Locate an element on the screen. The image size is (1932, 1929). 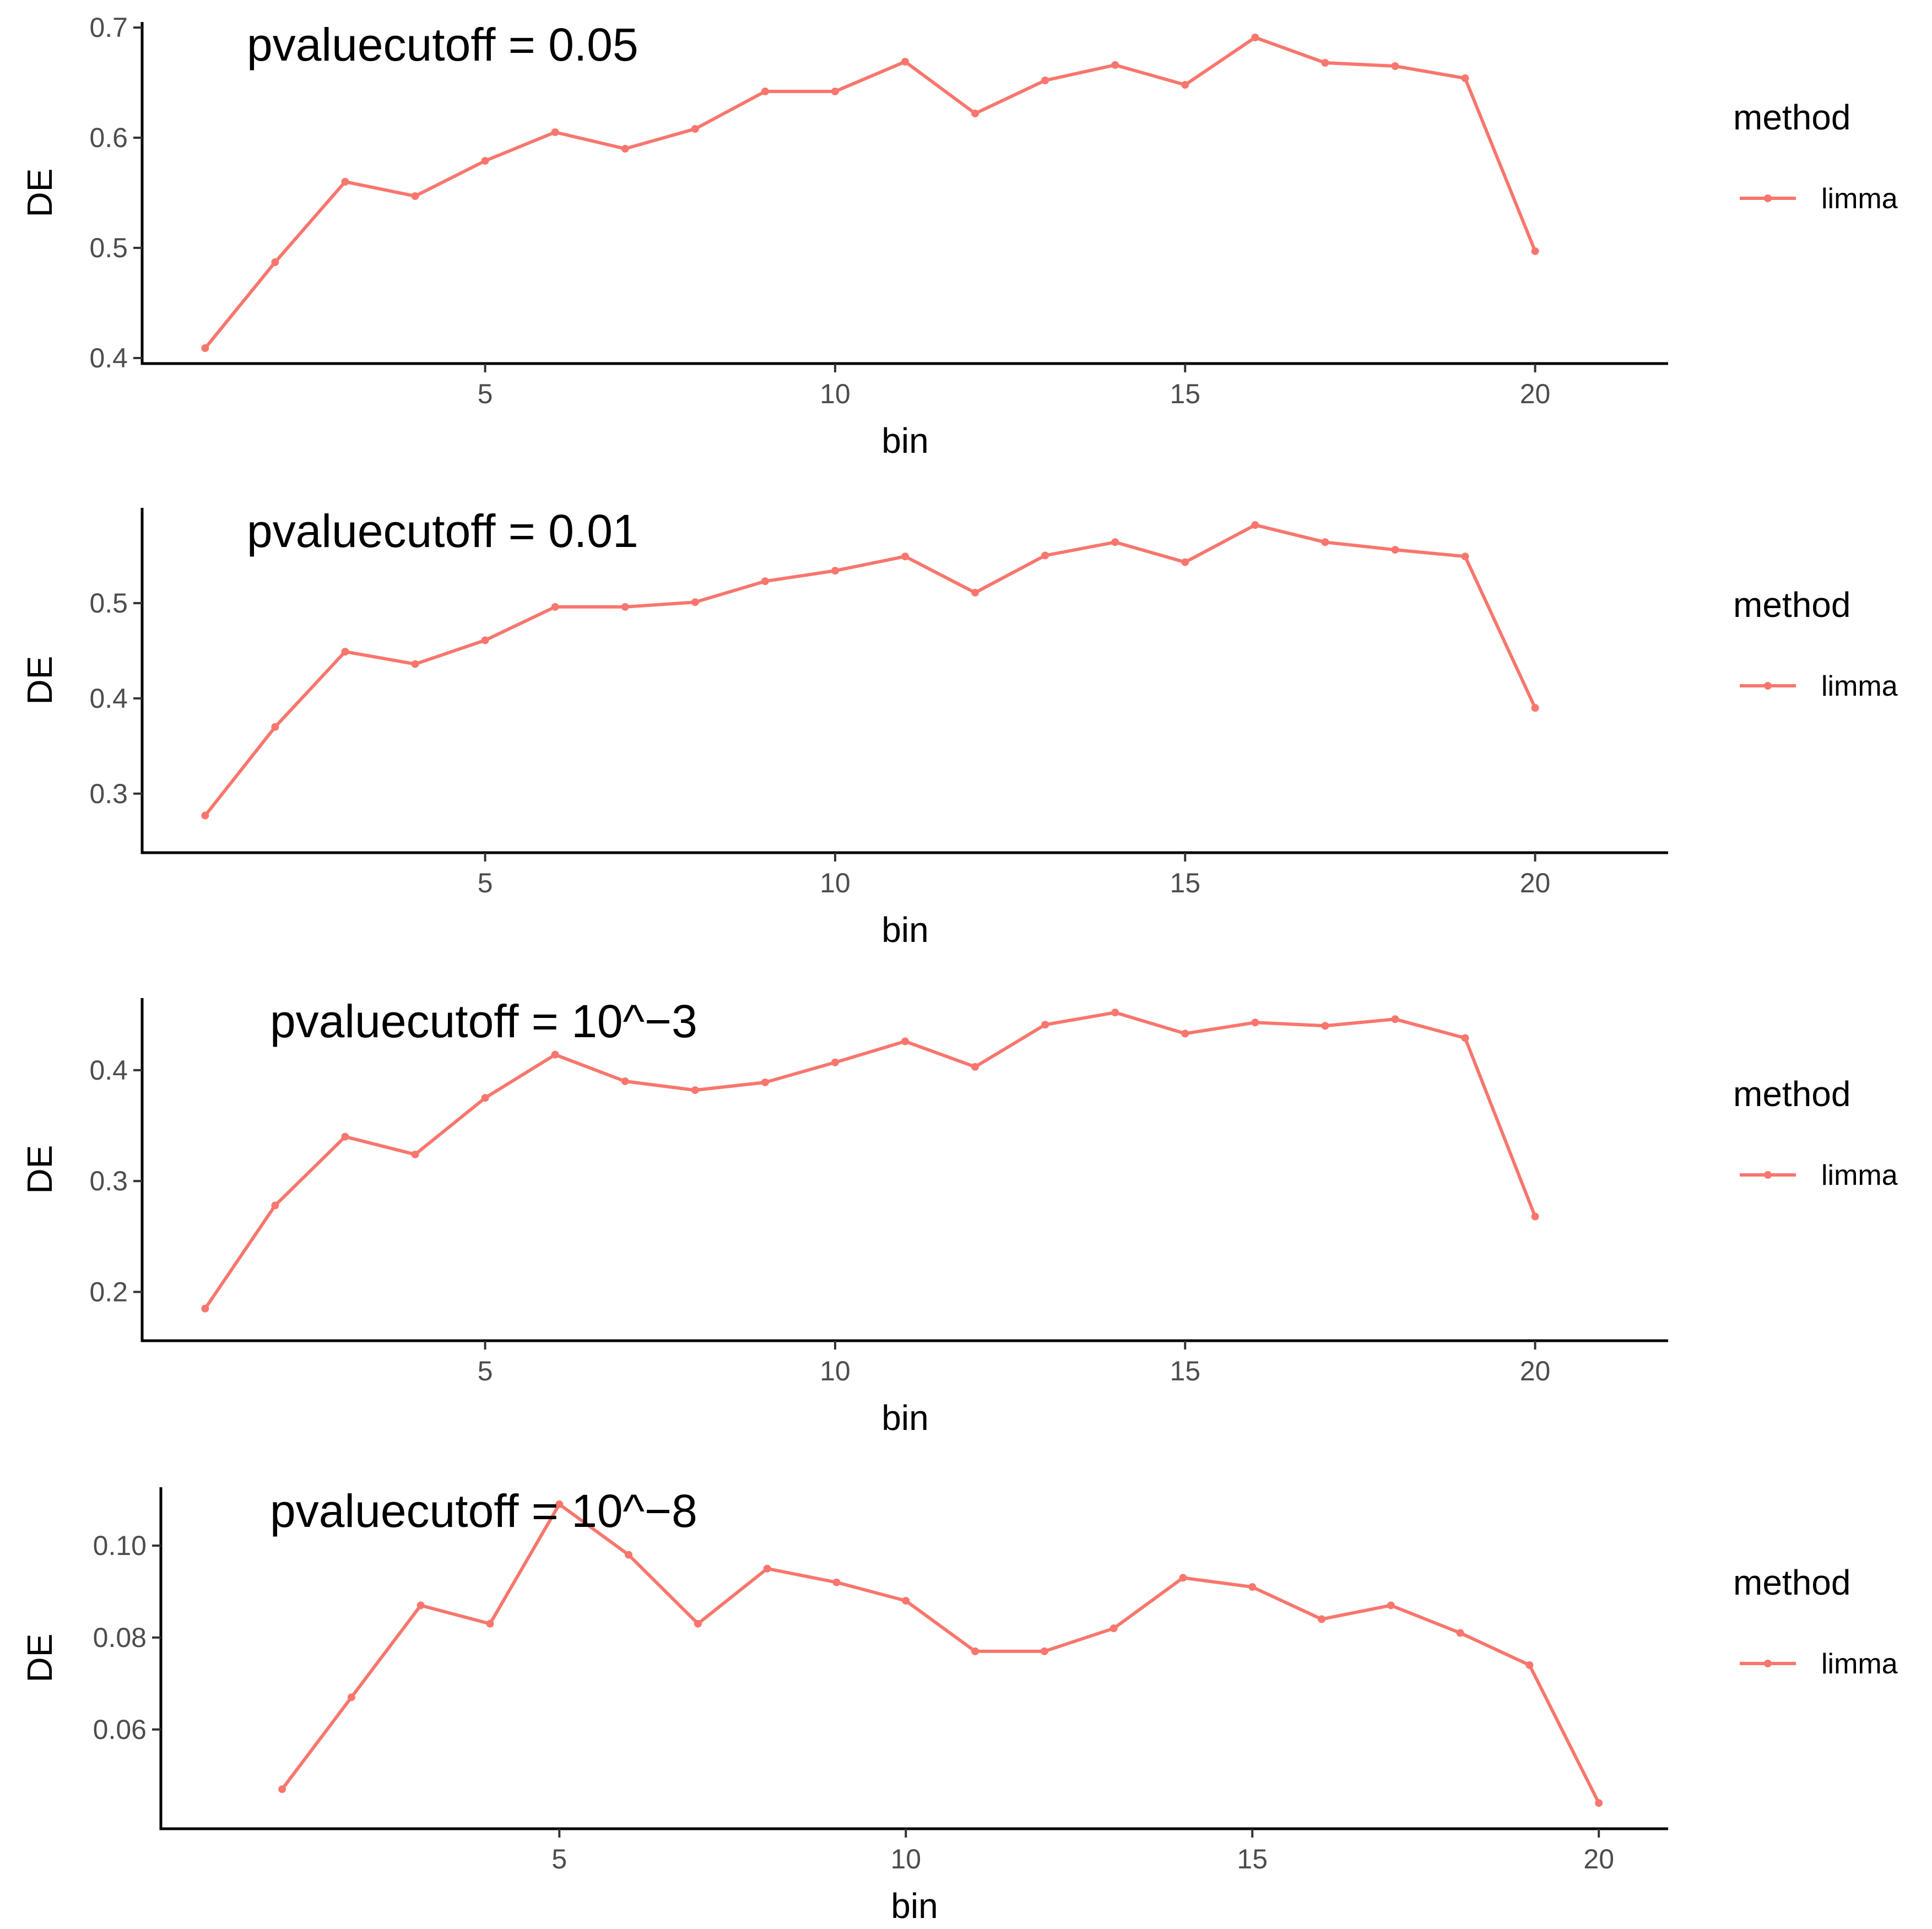
y-tick-label: 0.3 is located at coordinates (109, 1181).